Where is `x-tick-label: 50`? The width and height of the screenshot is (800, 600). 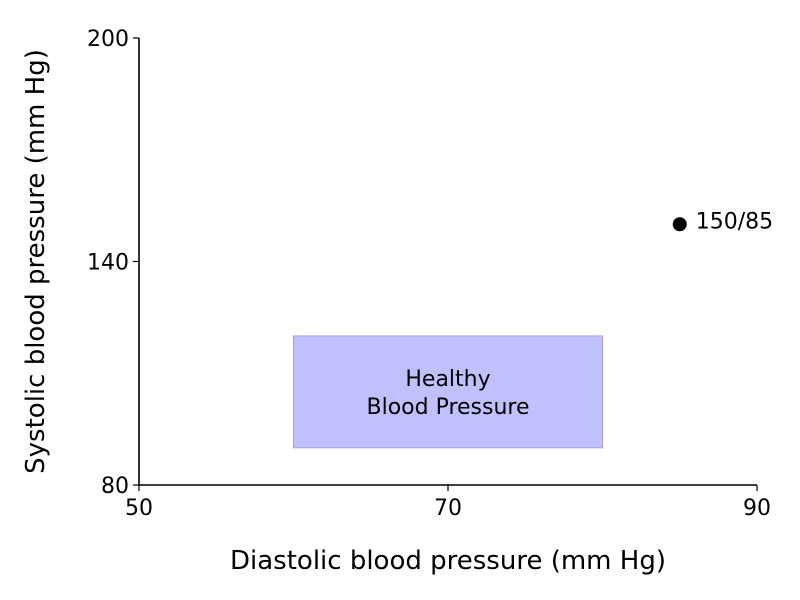 x-tick-label: 50 is located at coordinates (139, 508).